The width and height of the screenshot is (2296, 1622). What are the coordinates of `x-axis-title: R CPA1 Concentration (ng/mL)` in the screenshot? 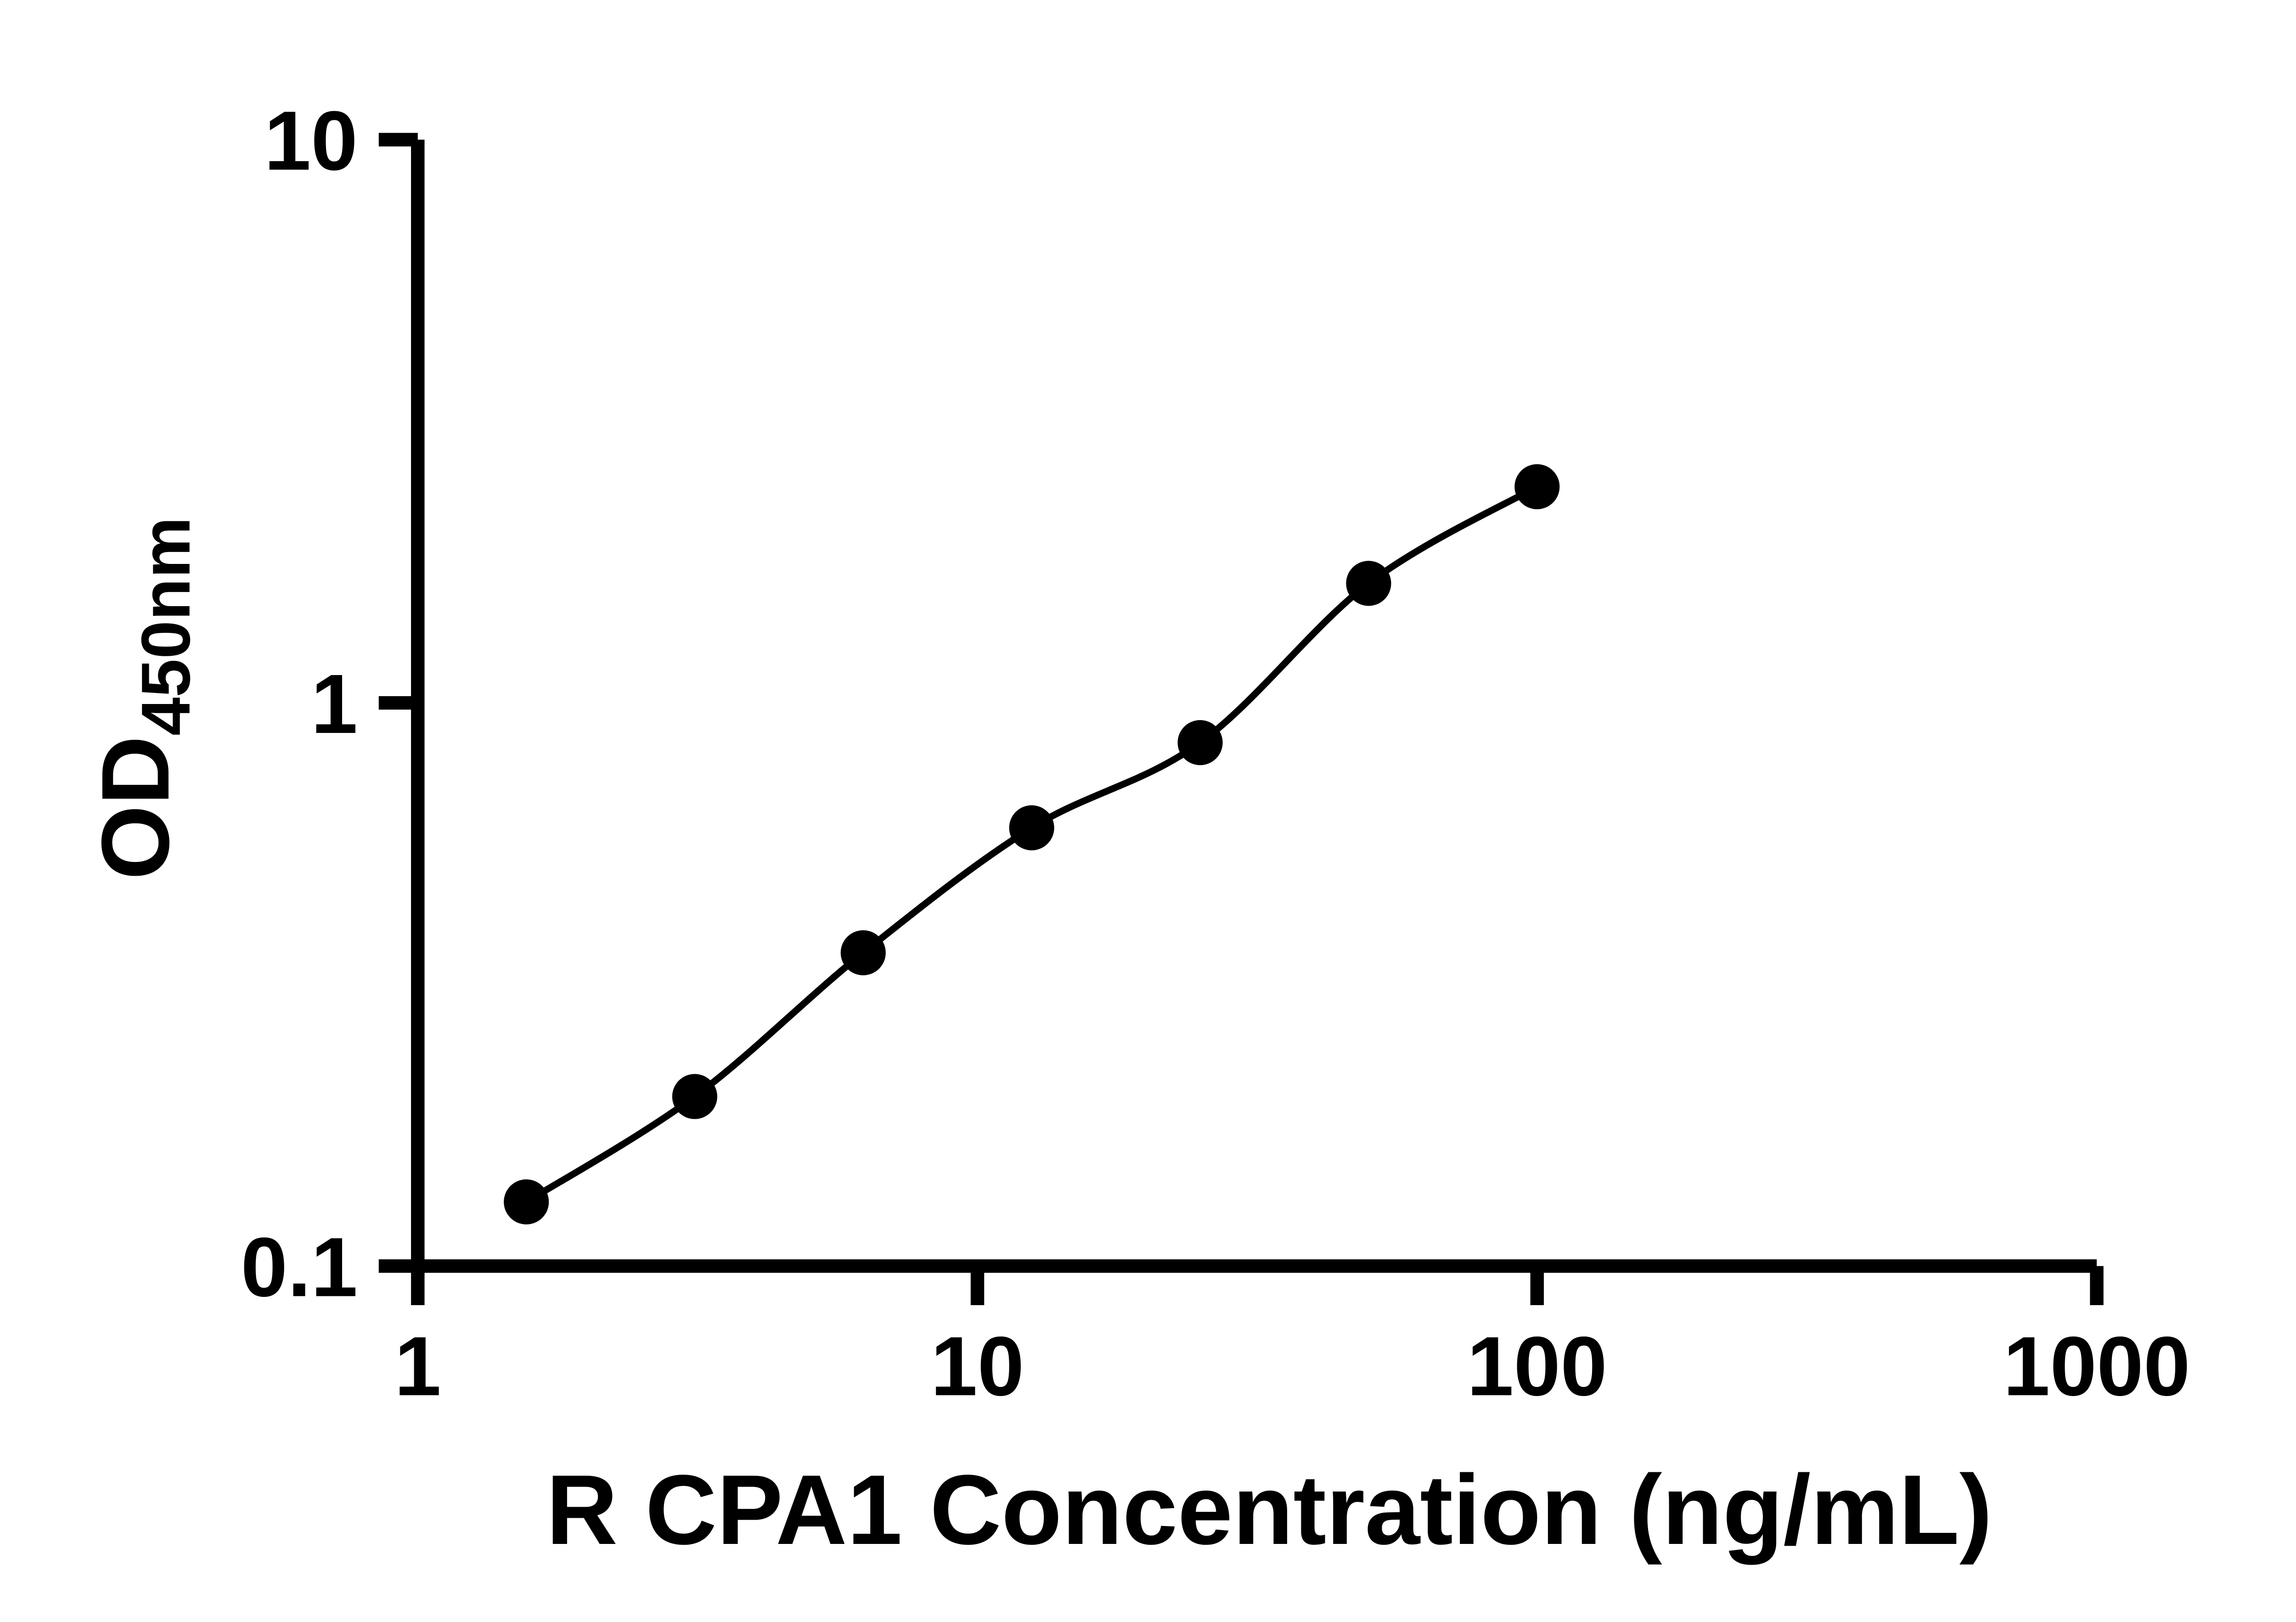 It's located at (1269, 1509).